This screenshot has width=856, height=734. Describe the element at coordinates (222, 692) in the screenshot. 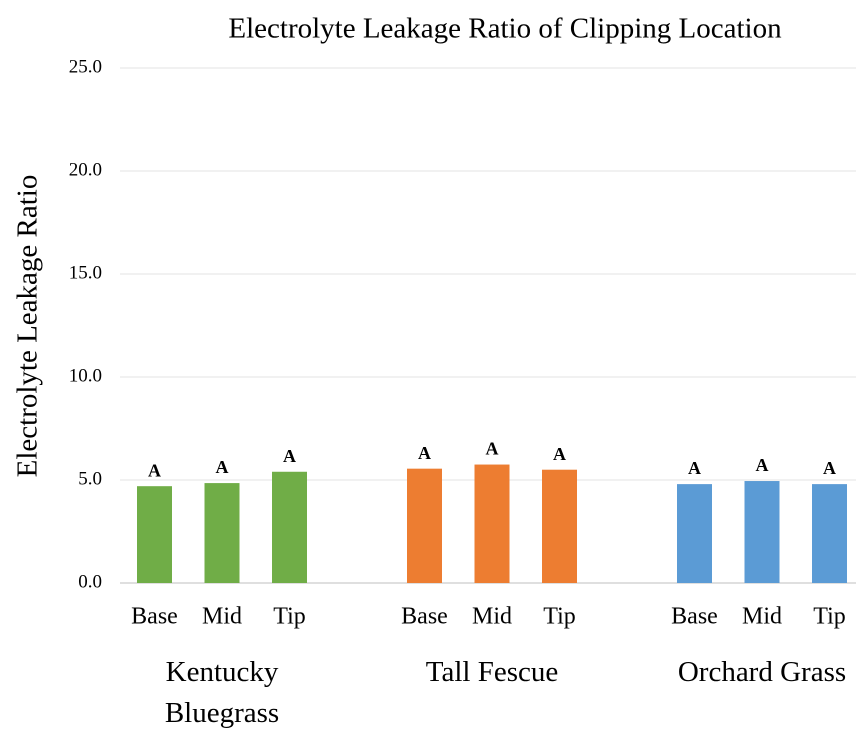

I see `group-label: Kentucky Bluegrass` at that location.